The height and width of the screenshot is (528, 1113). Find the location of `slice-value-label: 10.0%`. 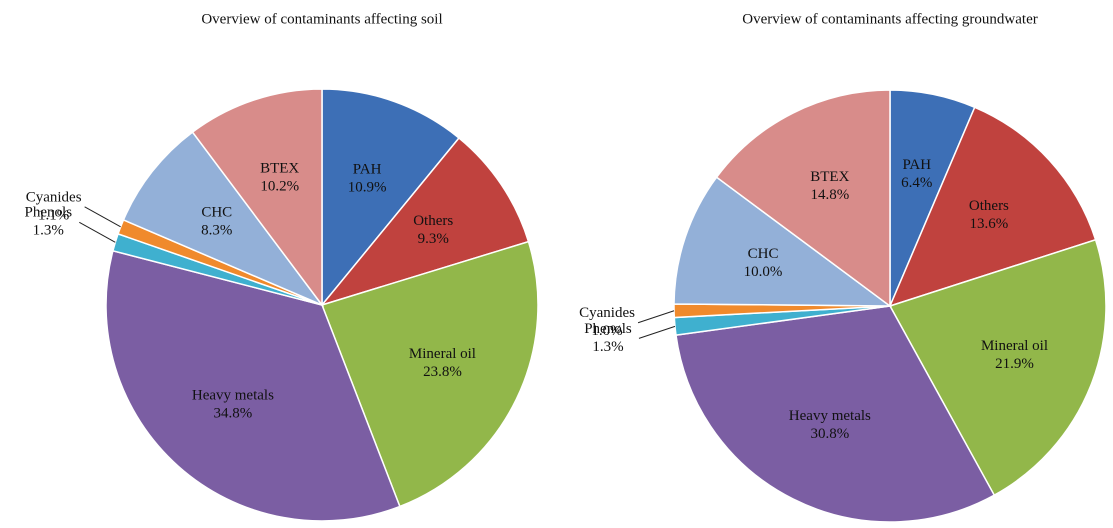

slice-value-label: 10.0% is located at coordinates (763, 272).